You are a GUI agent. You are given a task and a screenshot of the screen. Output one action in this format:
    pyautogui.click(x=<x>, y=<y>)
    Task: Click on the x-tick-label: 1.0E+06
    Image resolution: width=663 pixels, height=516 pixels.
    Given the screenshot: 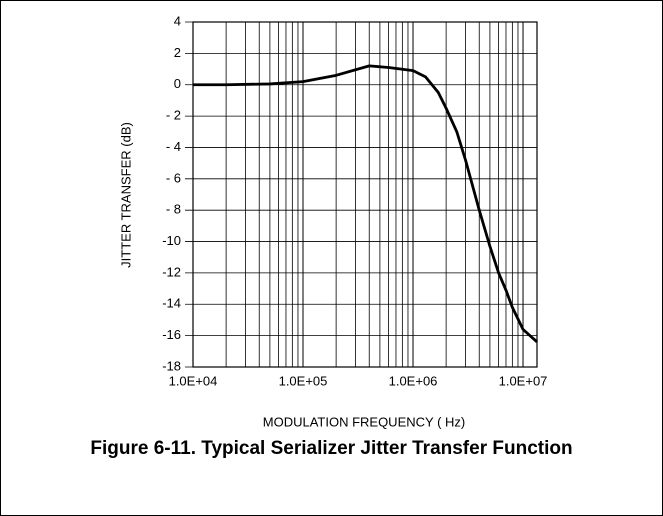 What is the action you would take?
    pyautogui.click(x=413, y=380)
    